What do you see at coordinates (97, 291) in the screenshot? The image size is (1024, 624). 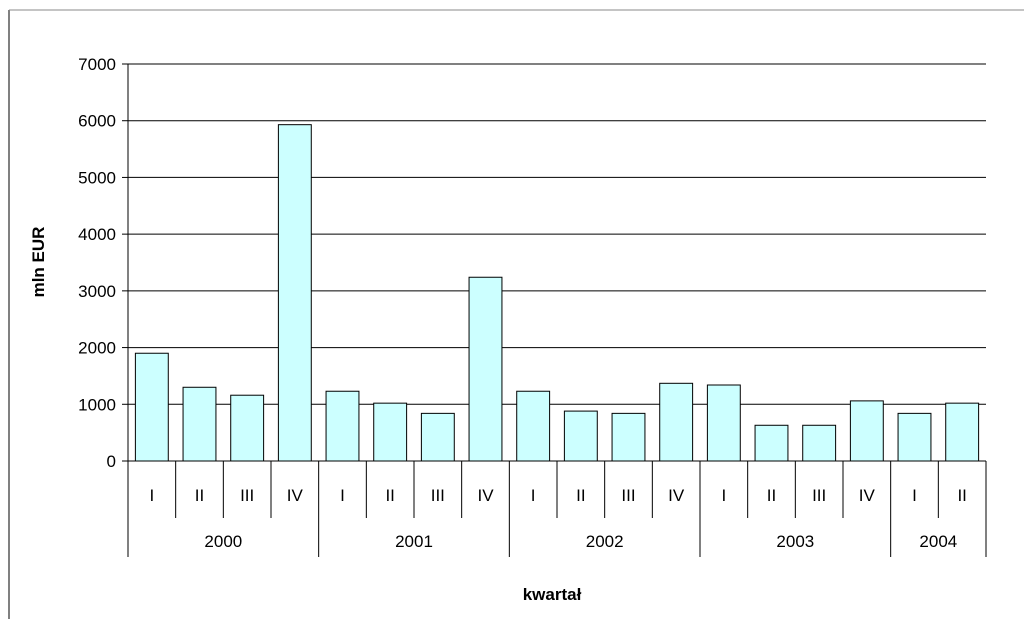 I see `y-tick-label: 3000` at bounding box center [97, 291].